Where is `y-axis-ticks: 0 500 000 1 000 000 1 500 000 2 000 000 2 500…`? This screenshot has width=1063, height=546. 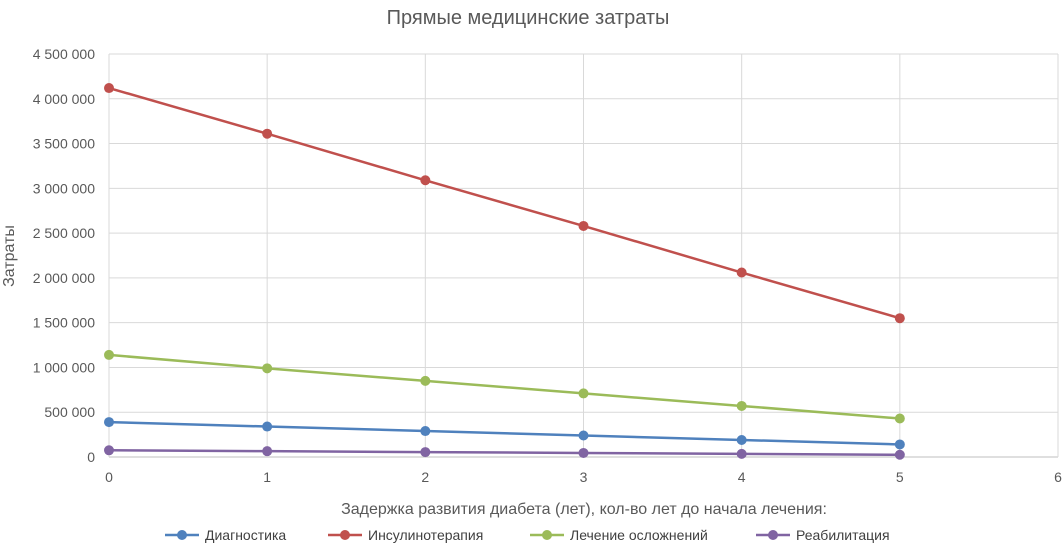
y-axis-ticks: 0 500 000 1 000 000 1 500 000 2 000 000 2 500… is located at coordinates (64, 255).